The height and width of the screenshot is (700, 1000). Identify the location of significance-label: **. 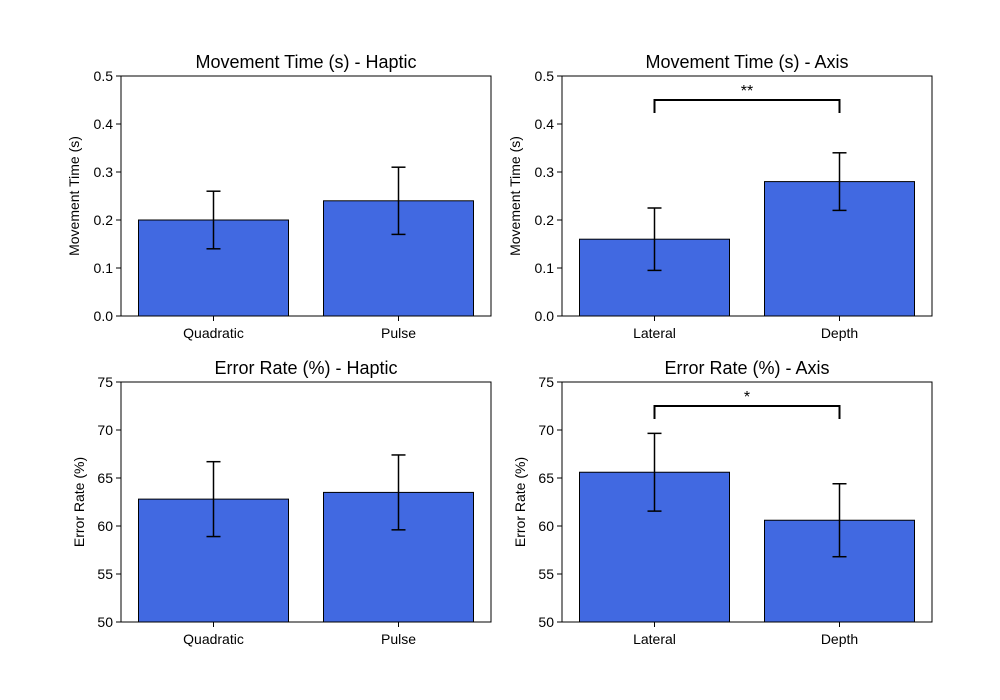
(747, 91).